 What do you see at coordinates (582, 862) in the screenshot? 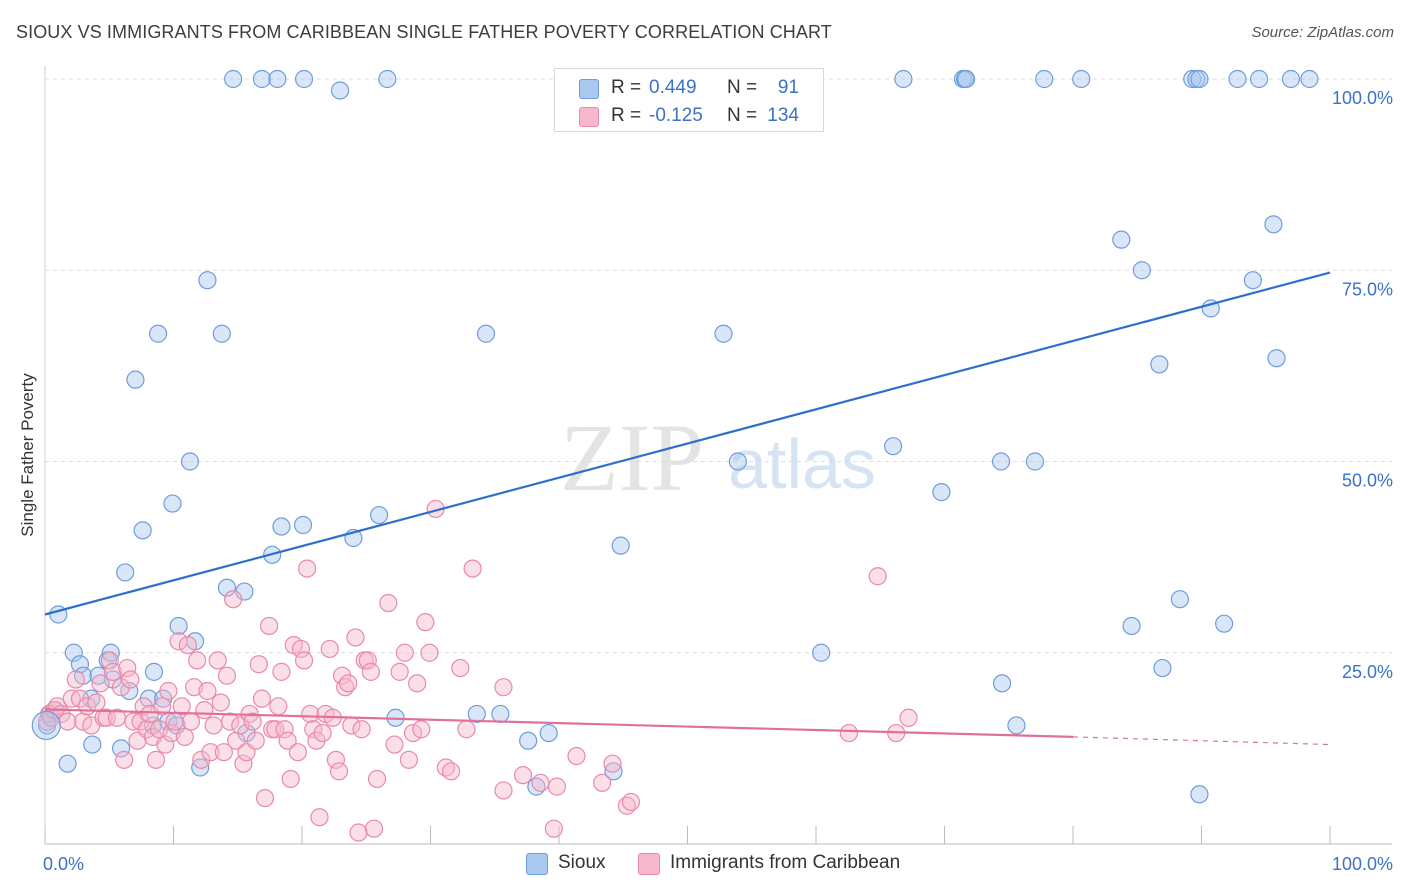
I see `bottom-legend-label: Sioux` at bounding box center [582, 862].